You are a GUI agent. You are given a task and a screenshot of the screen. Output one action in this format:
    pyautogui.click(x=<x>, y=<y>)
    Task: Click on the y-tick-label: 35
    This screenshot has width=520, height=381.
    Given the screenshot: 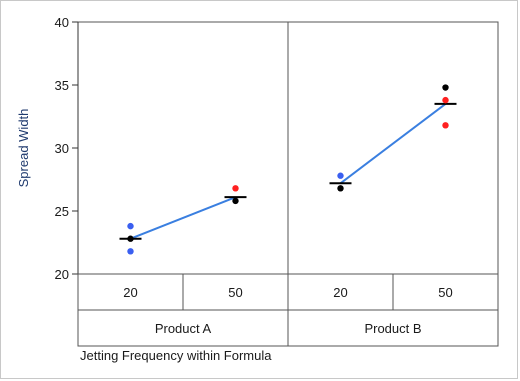 What is the action you would take?
    pyautogui.click(x=62, y=85)
    